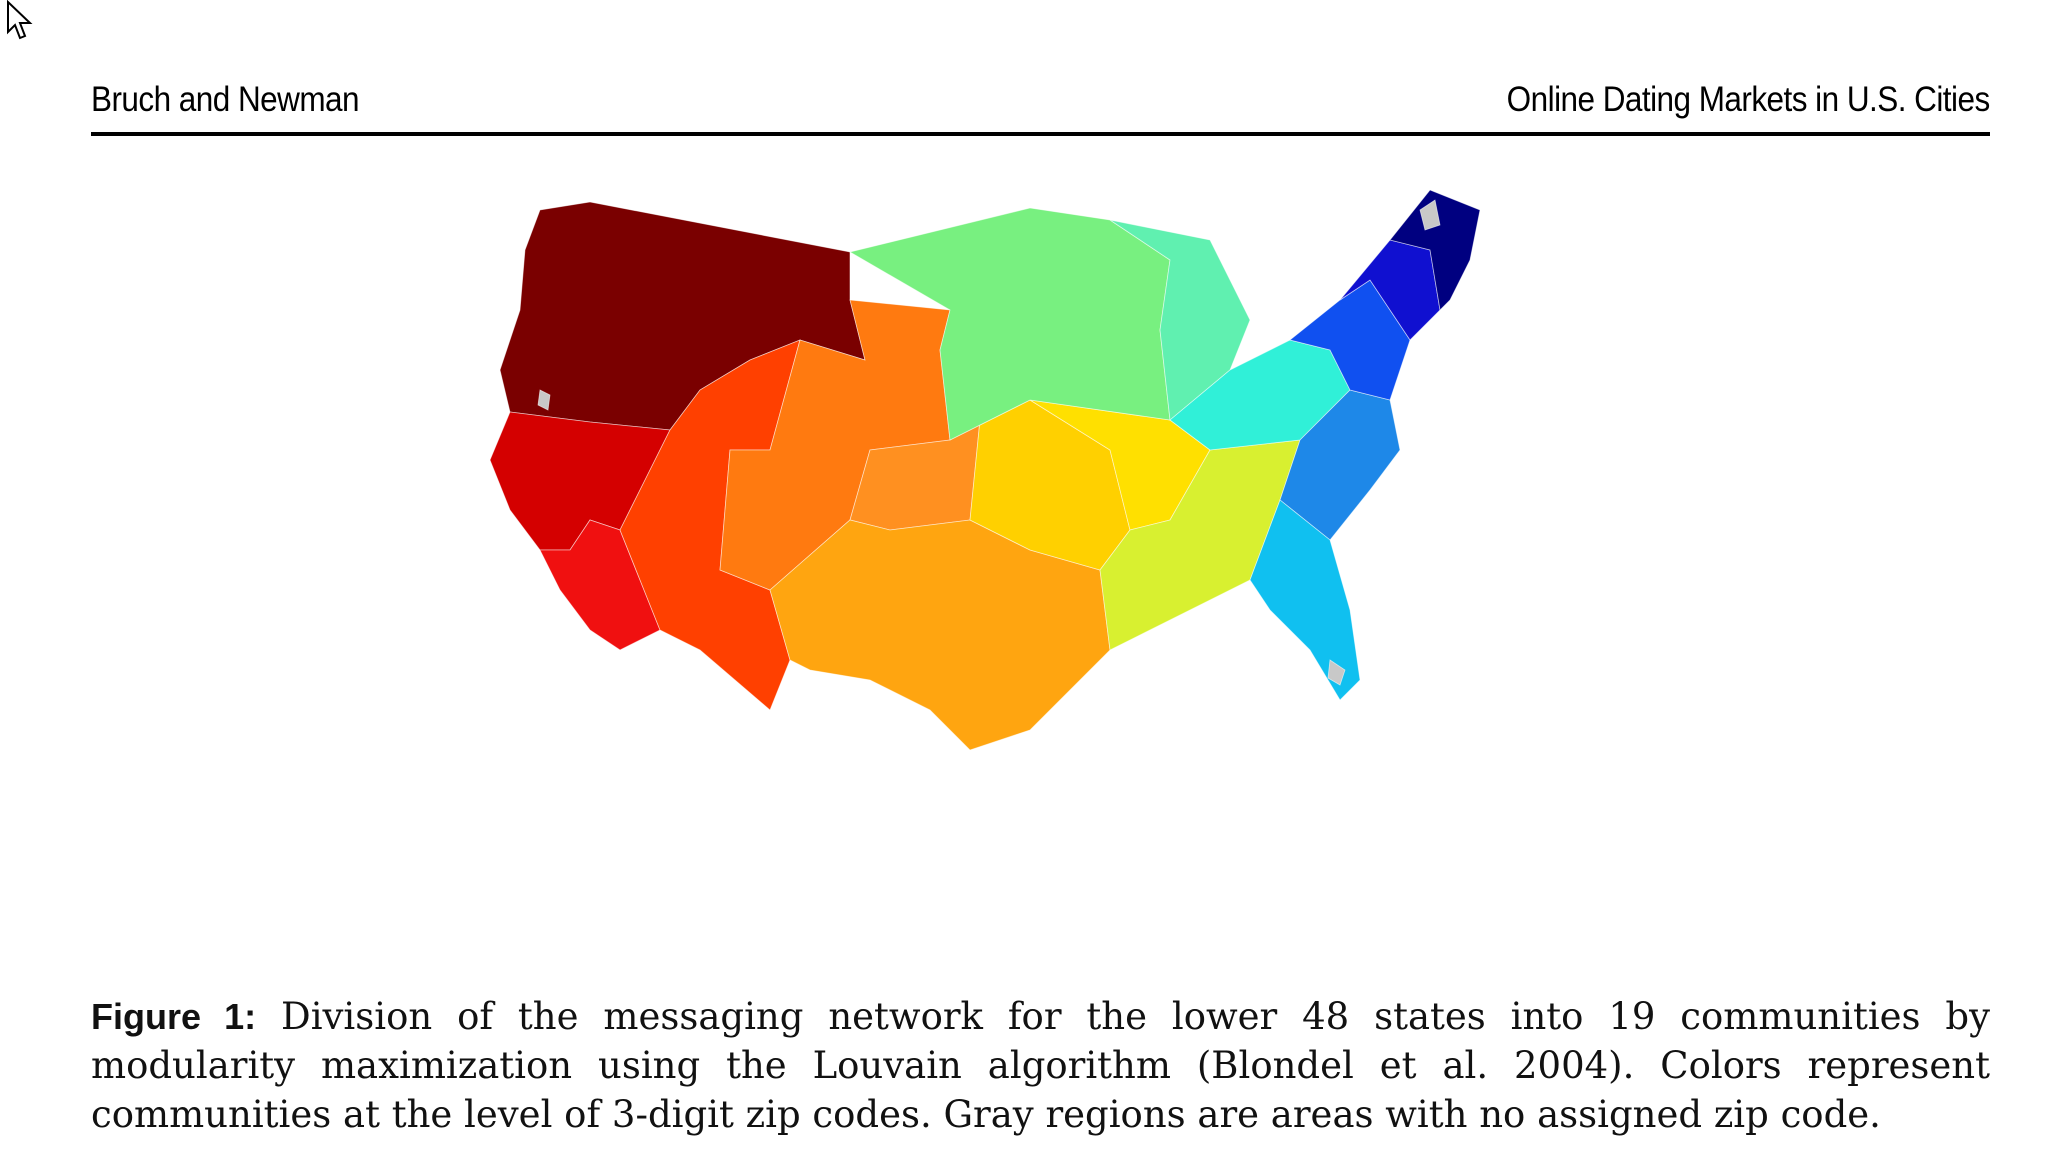 The height and width of the screenshot is (1172, 2048). What do you see at coordinates (1748, 99) in the screenshot?
I see `header-title: Online Dating Markets in U.S. Cities` at bounding box center [1748, 99].